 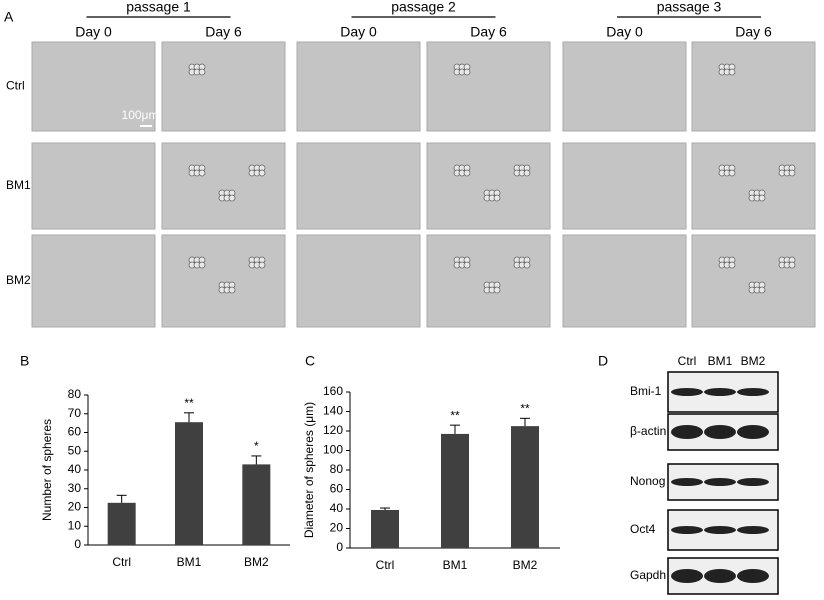 What do you see at coordinates (75, 413) in the screenshot?
I see `y-tick-label: 70` at bounding box center [75, 413].